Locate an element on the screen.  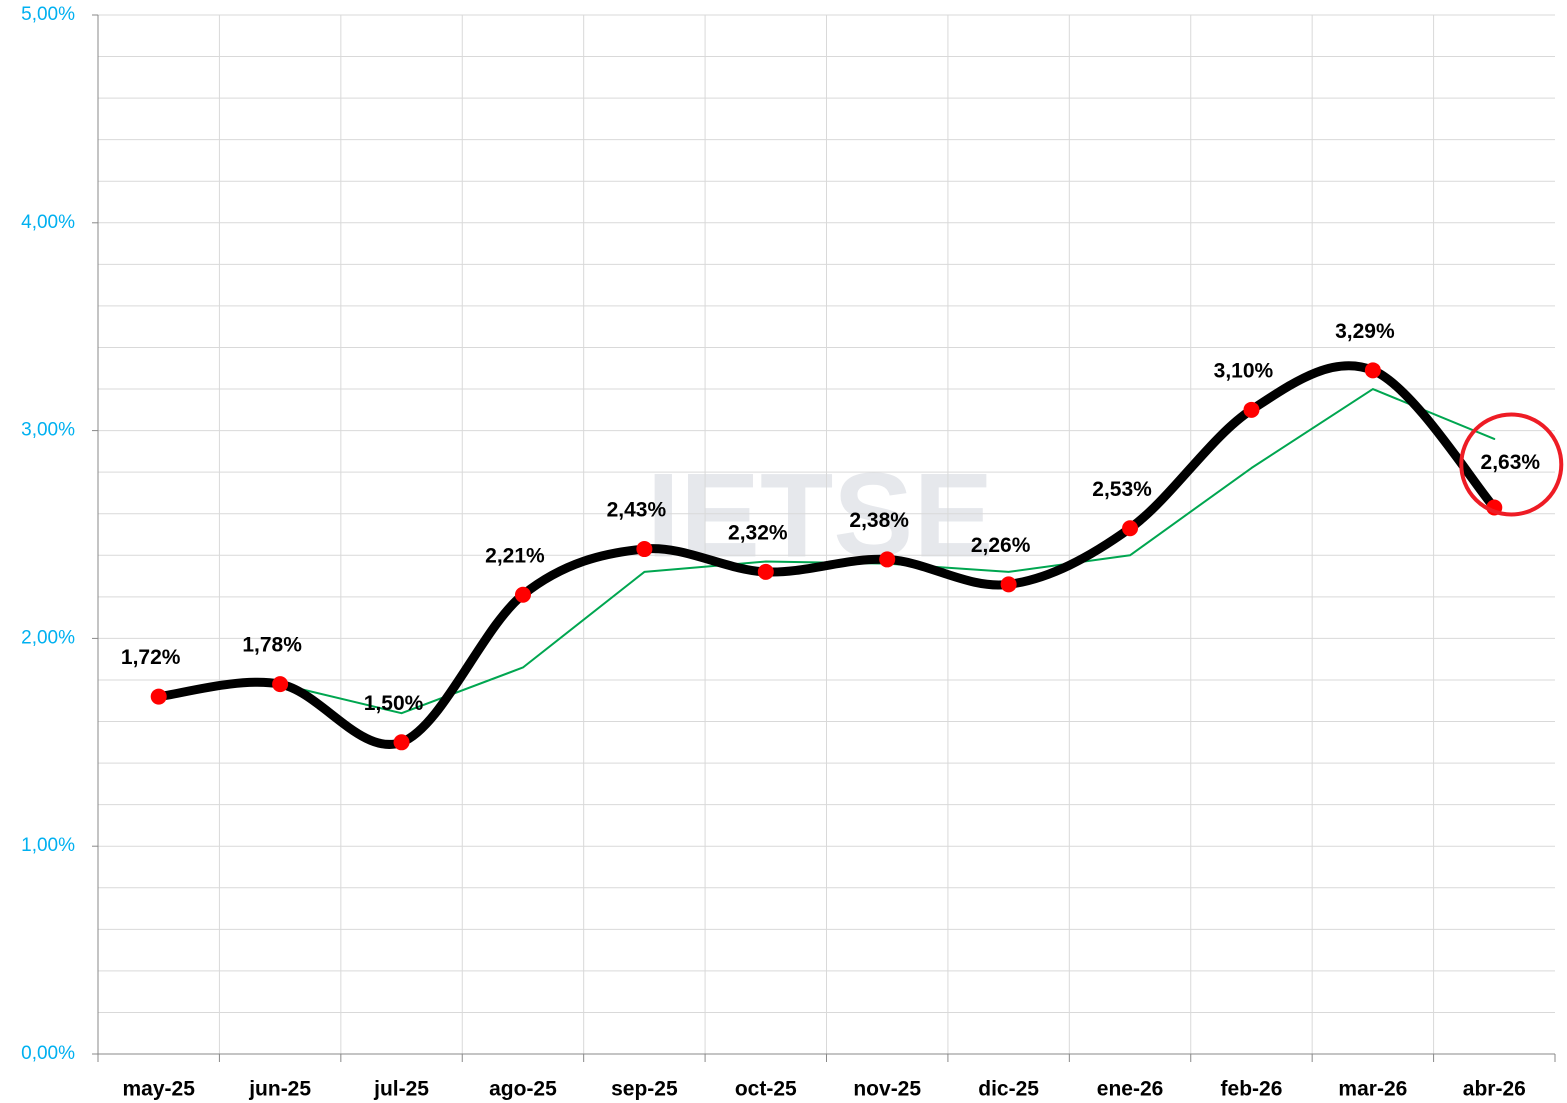
data-label: 2,38% is located at coordinates (879, 520).